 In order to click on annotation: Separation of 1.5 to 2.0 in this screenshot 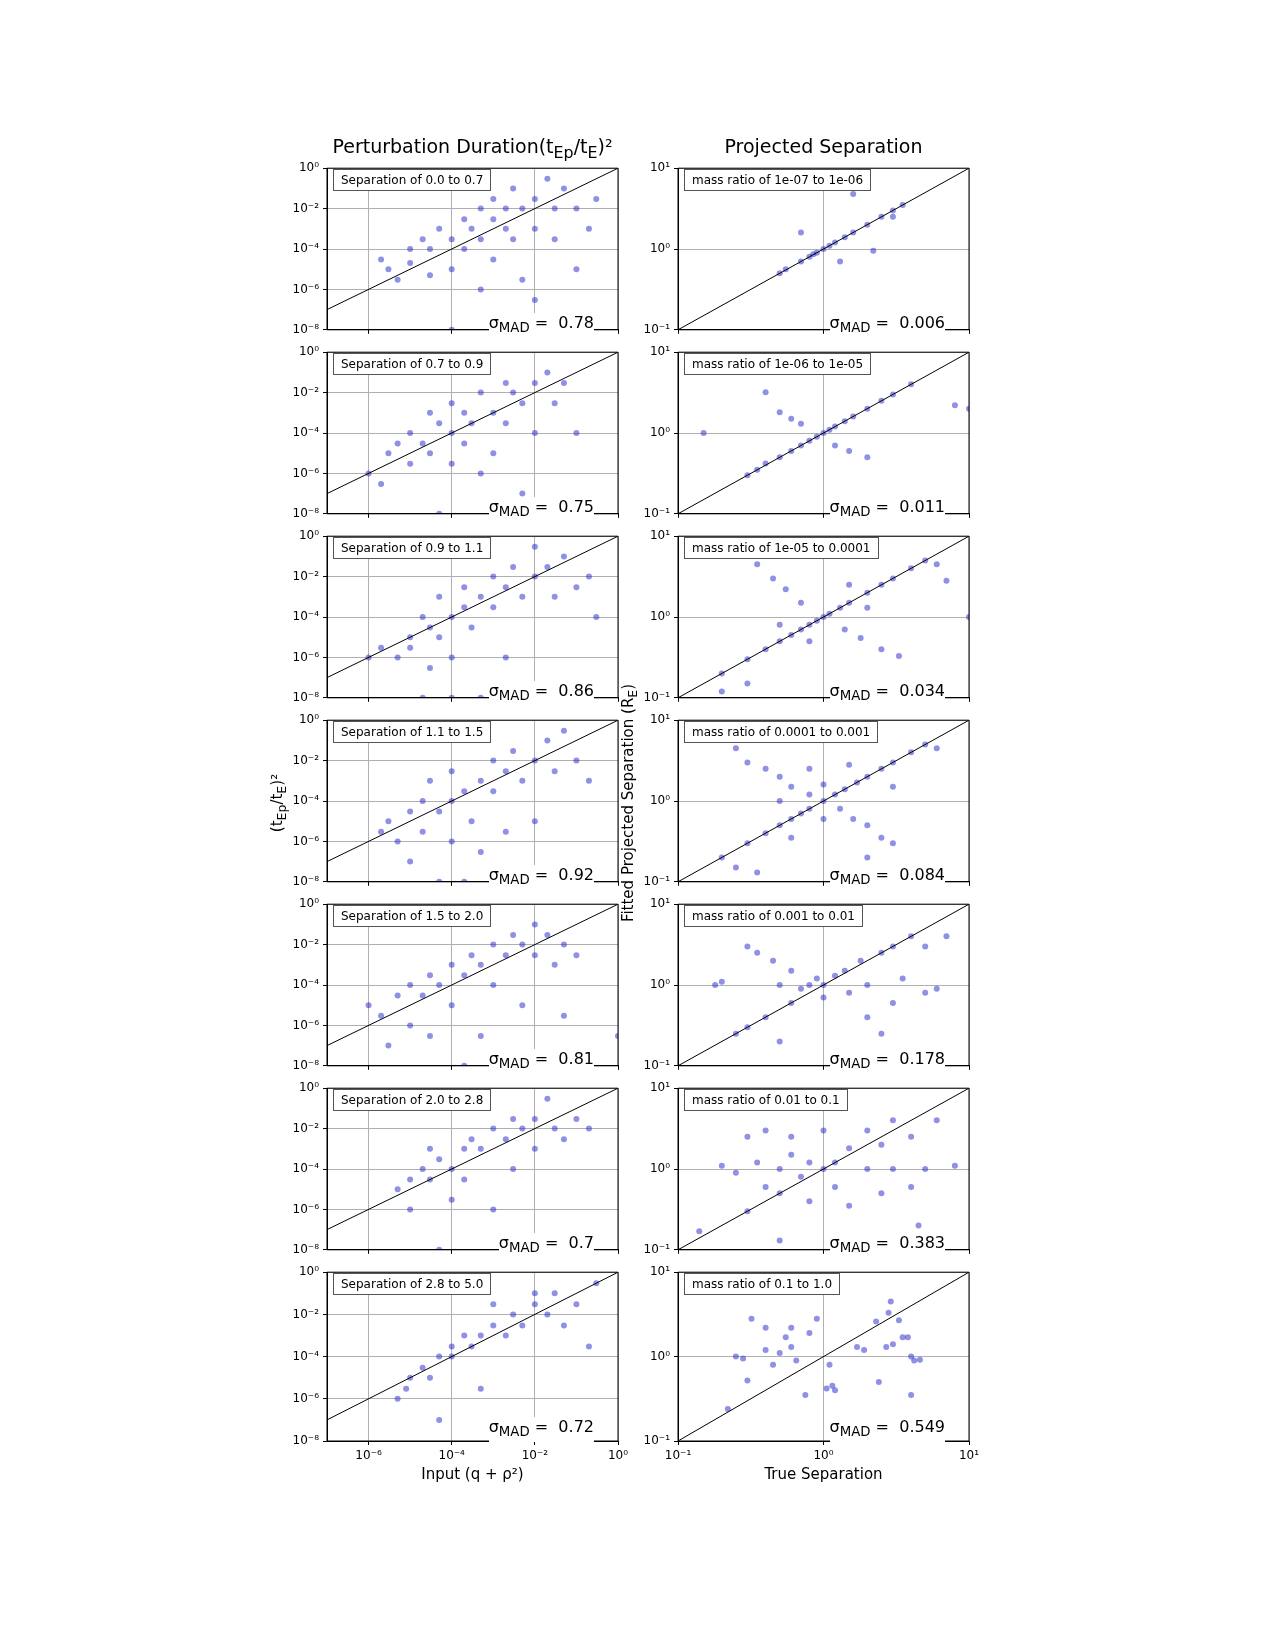, I will do `click(412, 916)`.